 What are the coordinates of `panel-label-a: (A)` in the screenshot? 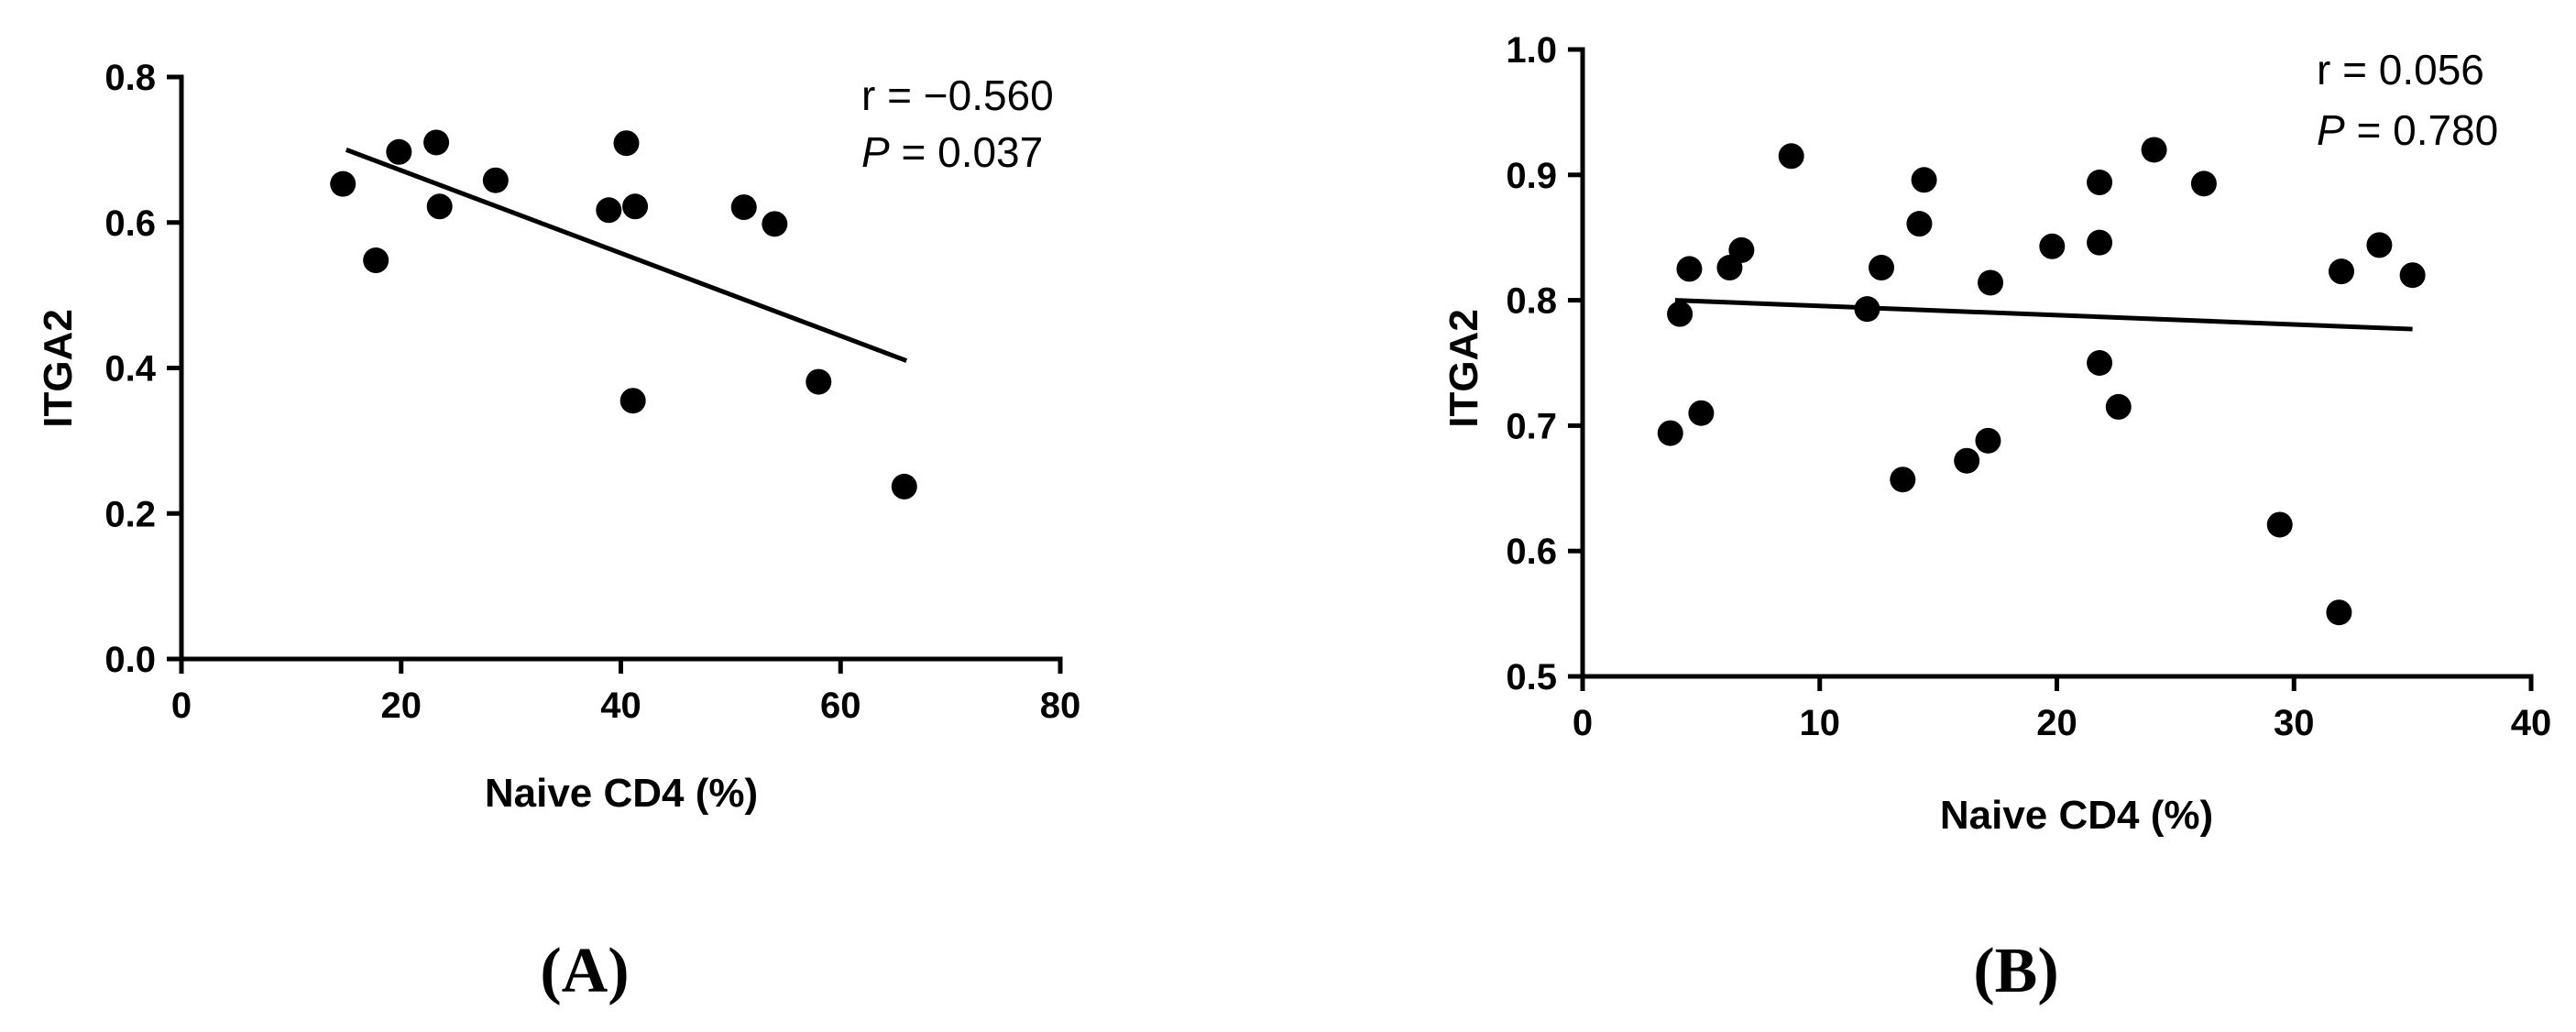 It's located at (584, 971).